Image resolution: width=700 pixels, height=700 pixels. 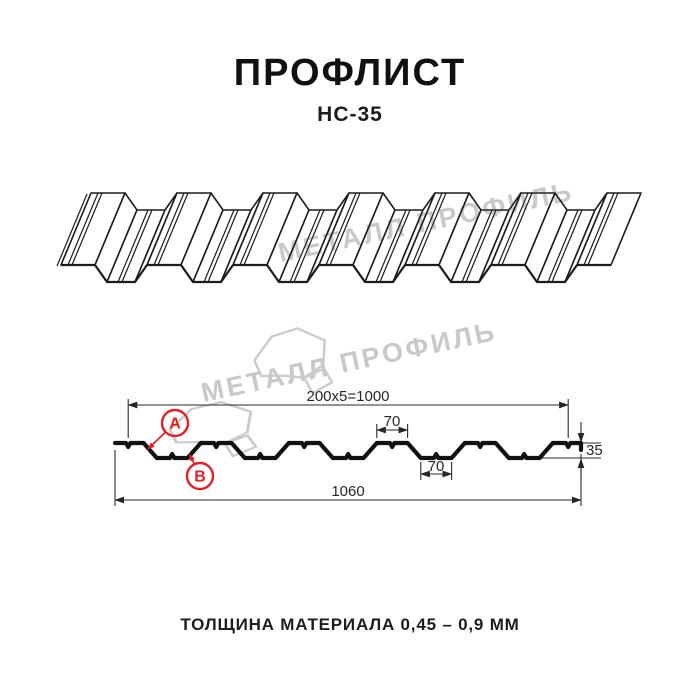 I want to click on profile-model-label: НС-35, so click(x=350, y=114).